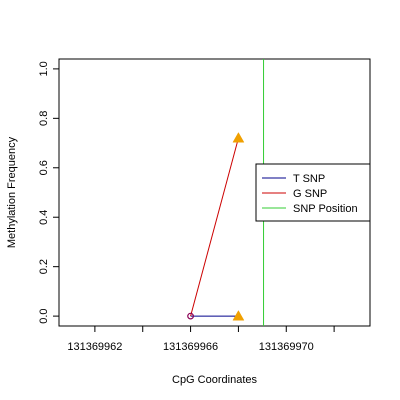  Describe the element at coordinates (49, 192) in the screenshot. I see `y-axis: 0.0 0.2 0.4 0.6 0.8 1.0` at that location.